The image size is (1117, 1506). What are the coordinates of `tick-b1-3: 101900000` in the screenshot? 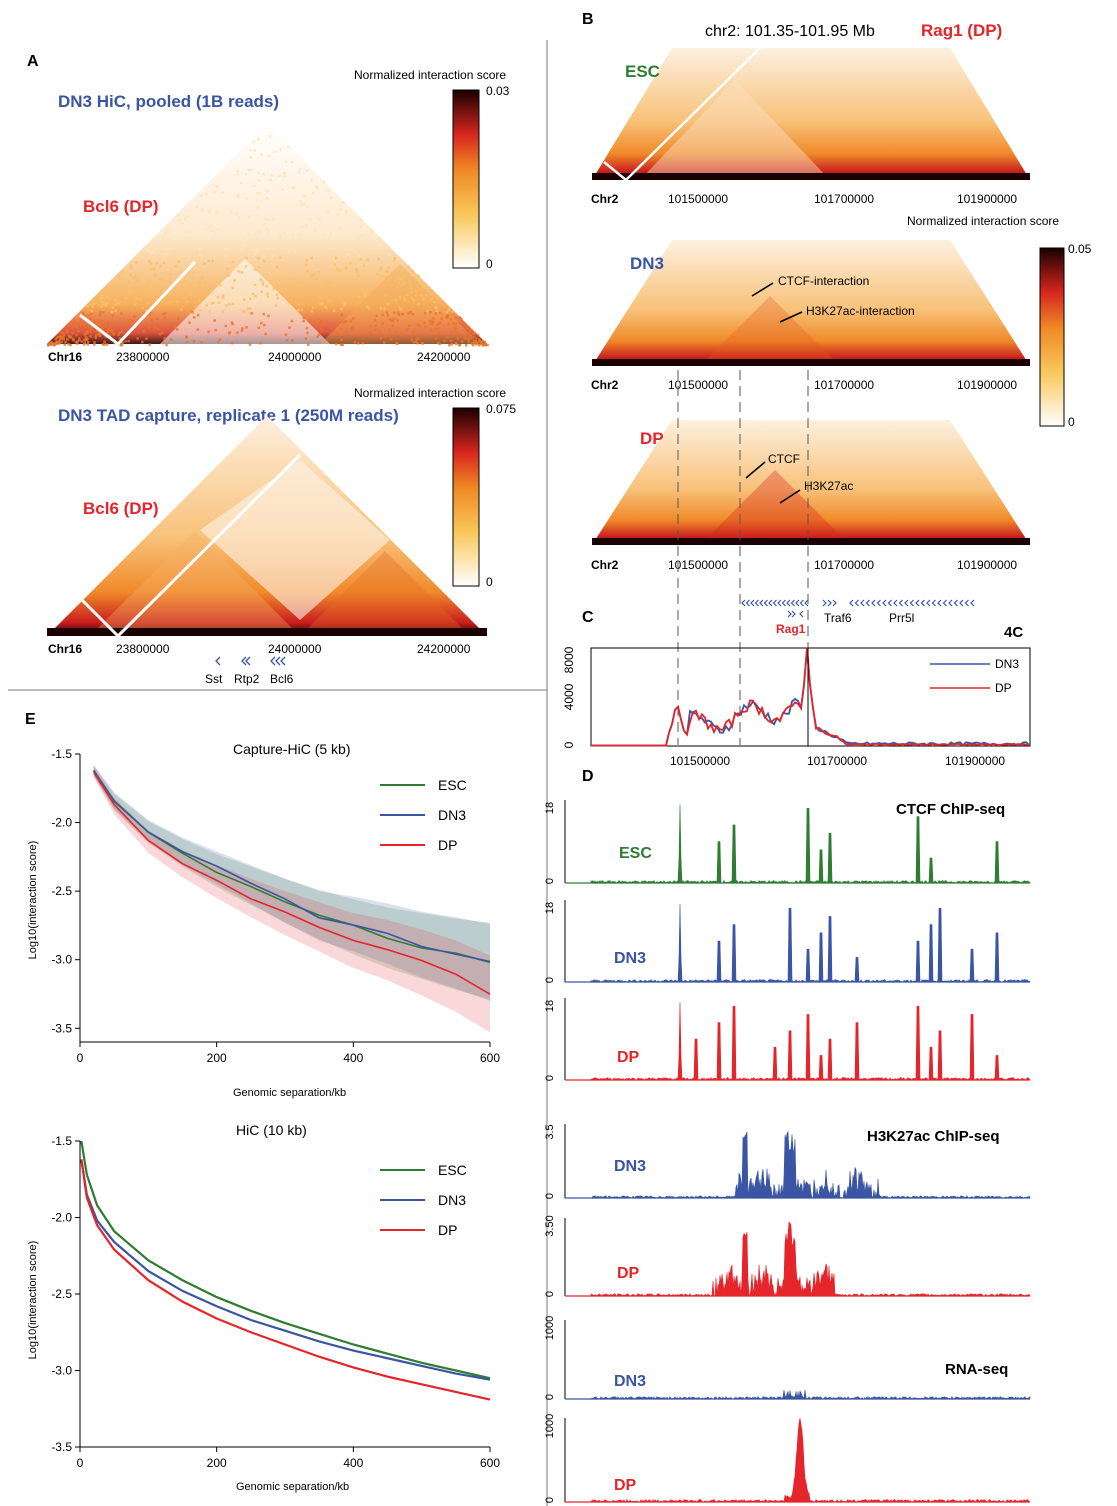 It's located at (987, 199).